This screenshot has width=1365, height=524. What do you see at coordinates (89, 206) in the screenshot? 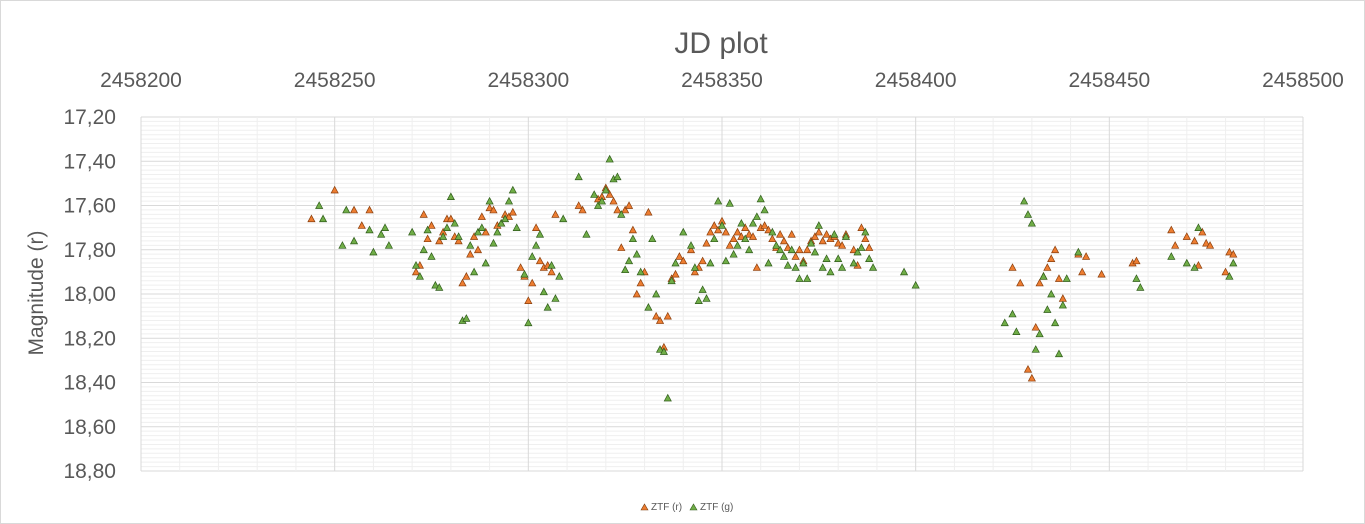
I see `y-tick-label: 17,60` at bounding box center [89, 206].